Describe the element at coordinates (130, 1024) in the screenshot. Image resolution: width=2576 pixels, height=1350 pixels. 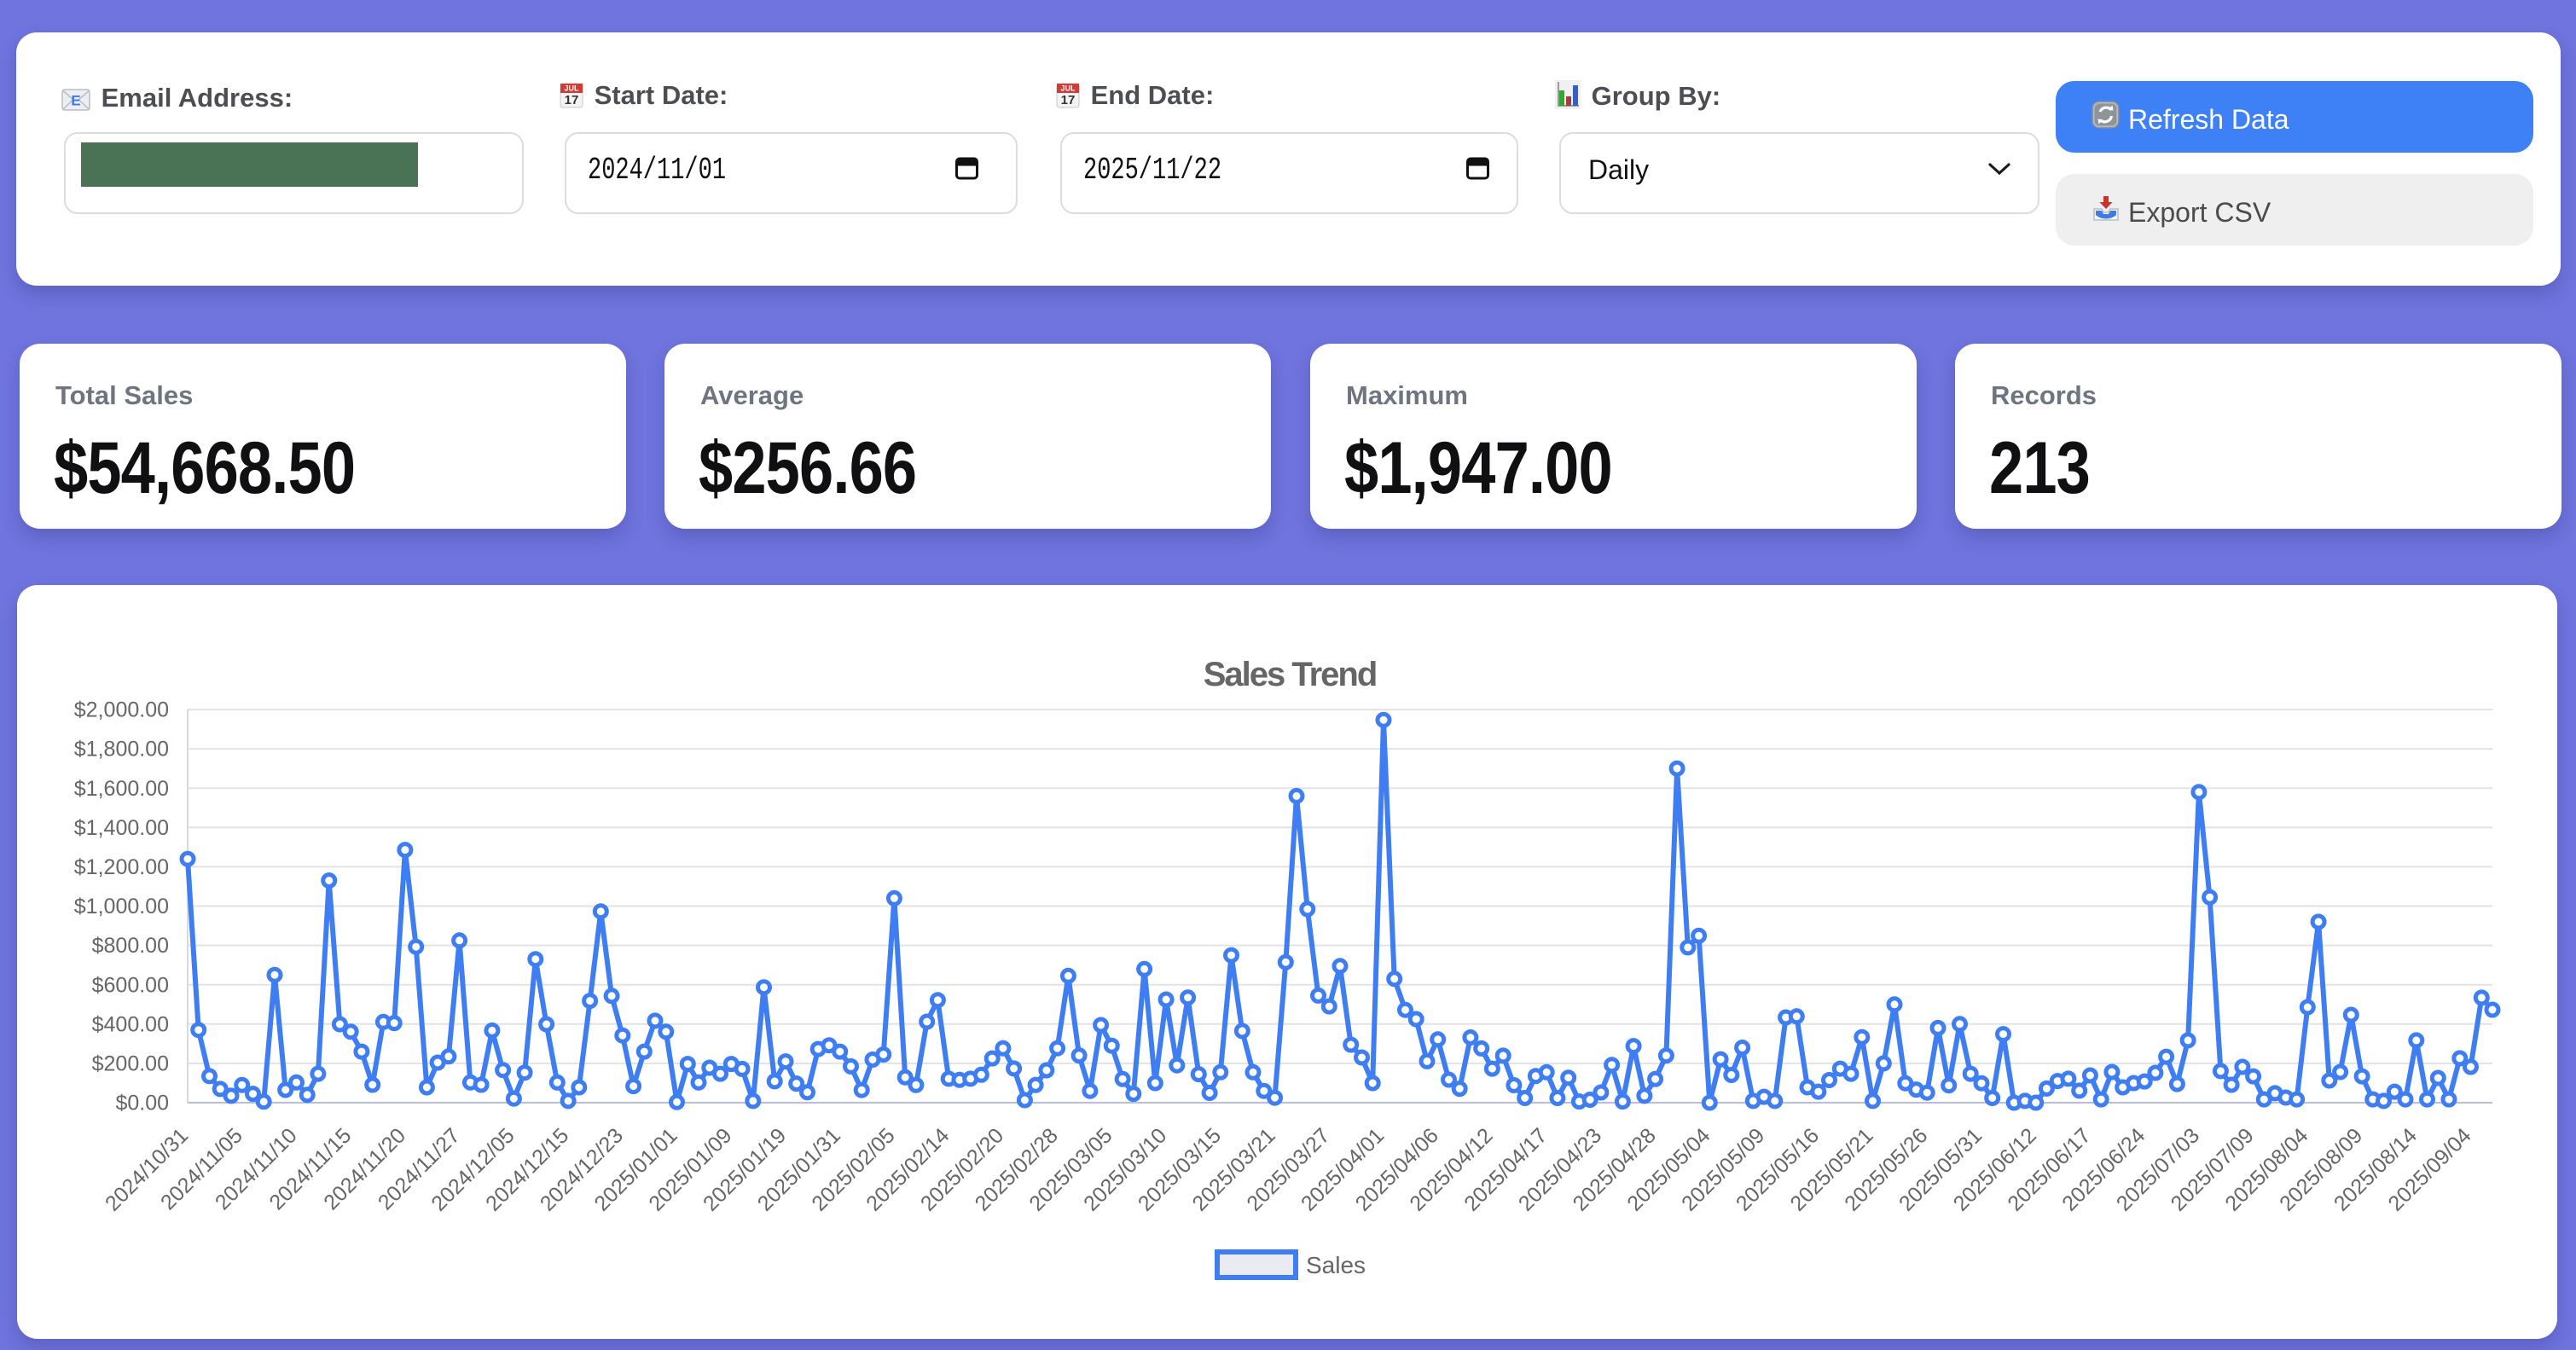
I see `svg-text: $400.00` at that location.